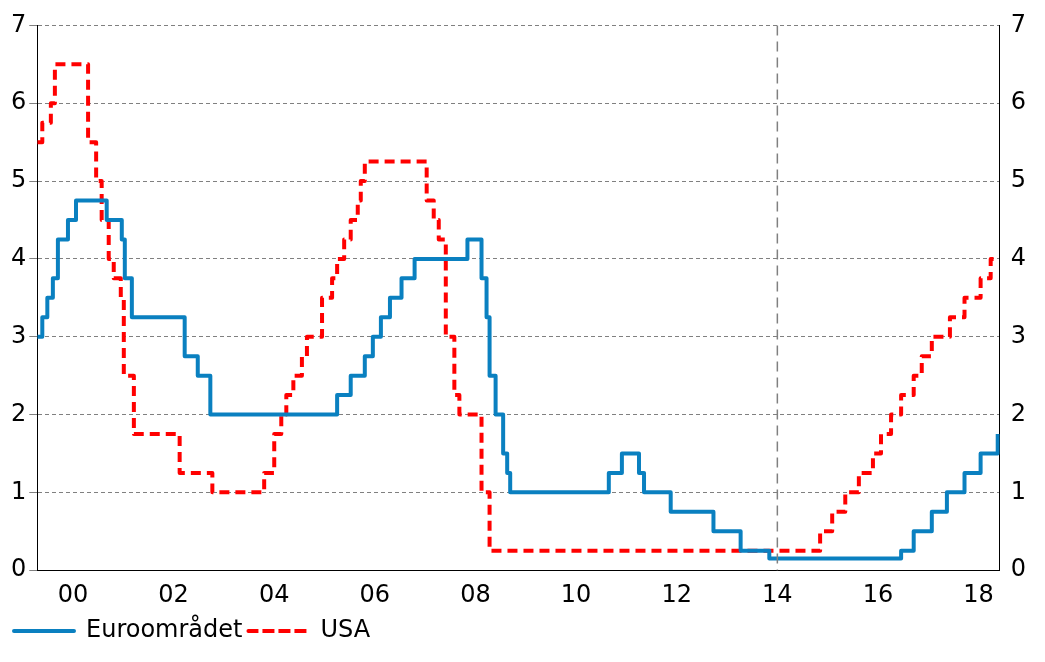 The width and height of the screenshot is (1045, 662). Describe the element at coordinates (1018, 23) in the screenshot. I see `y2-tick-label: 7` at that location.